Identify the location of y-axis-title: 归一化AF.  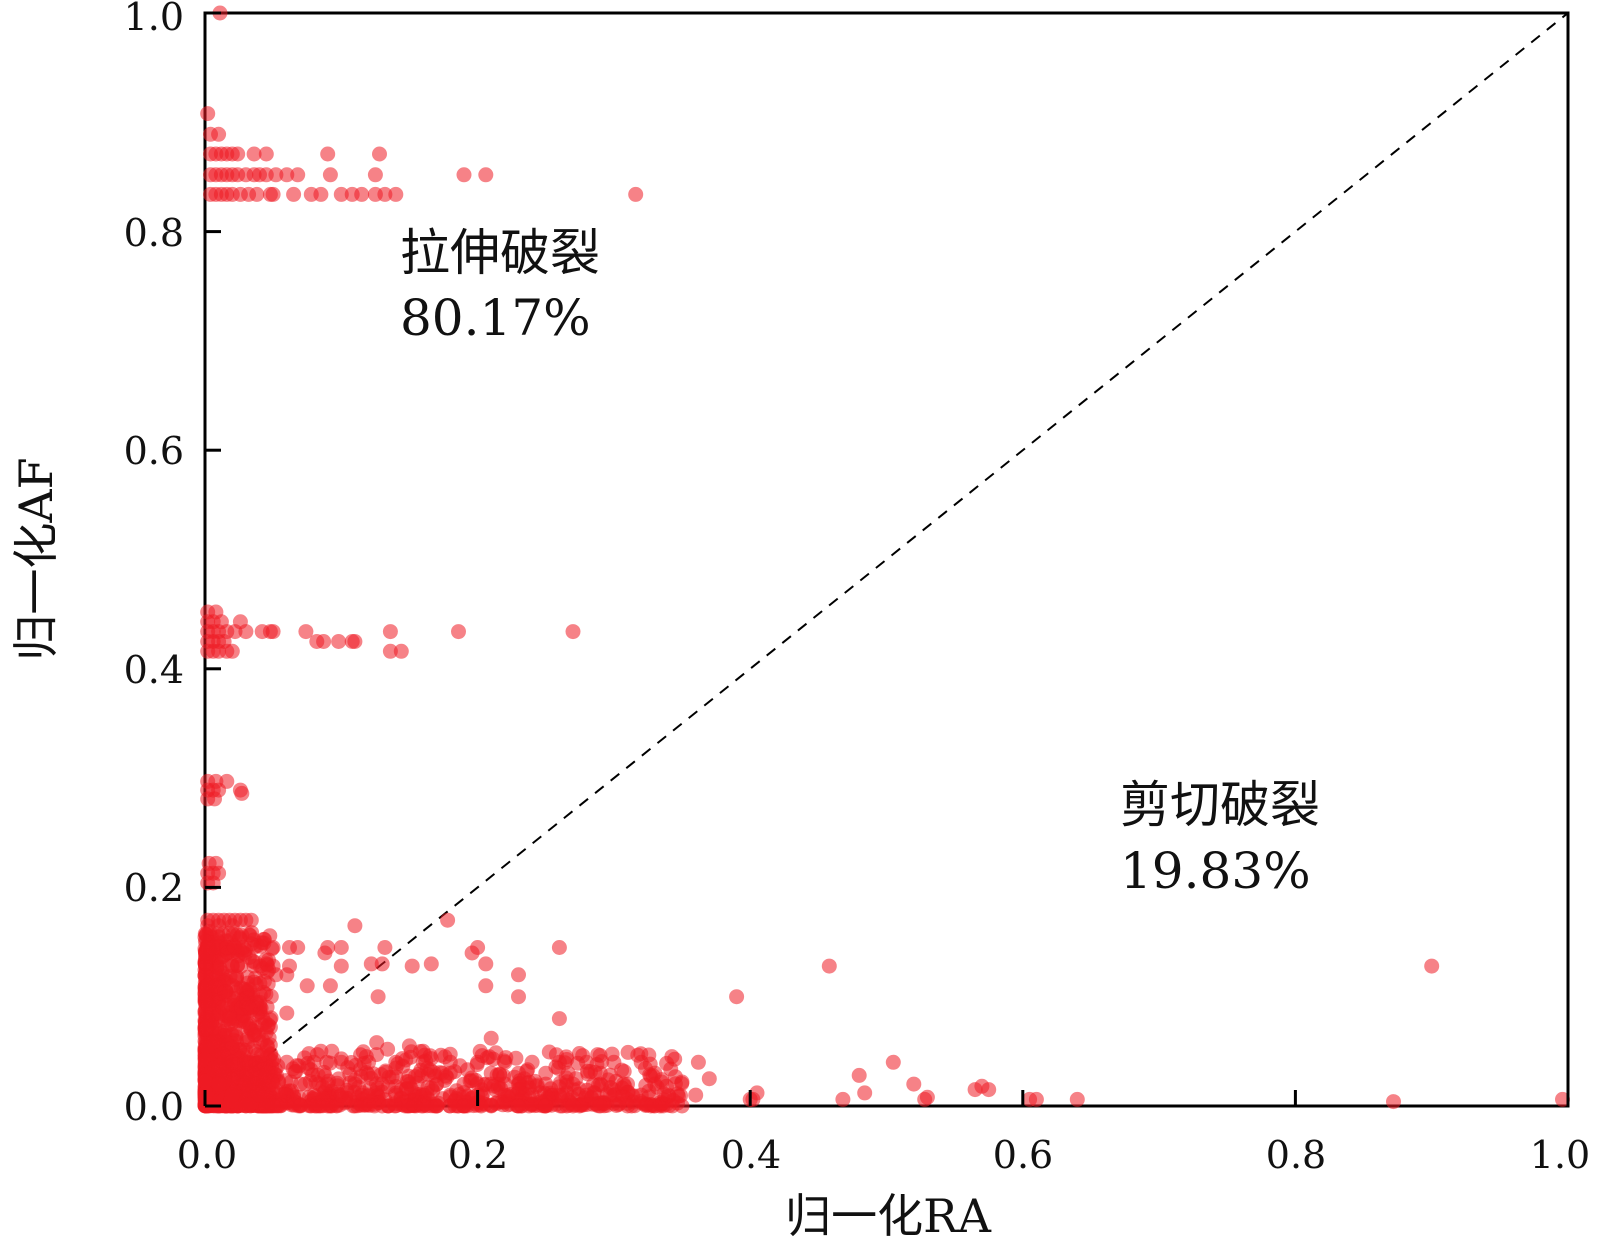
(36, 558).